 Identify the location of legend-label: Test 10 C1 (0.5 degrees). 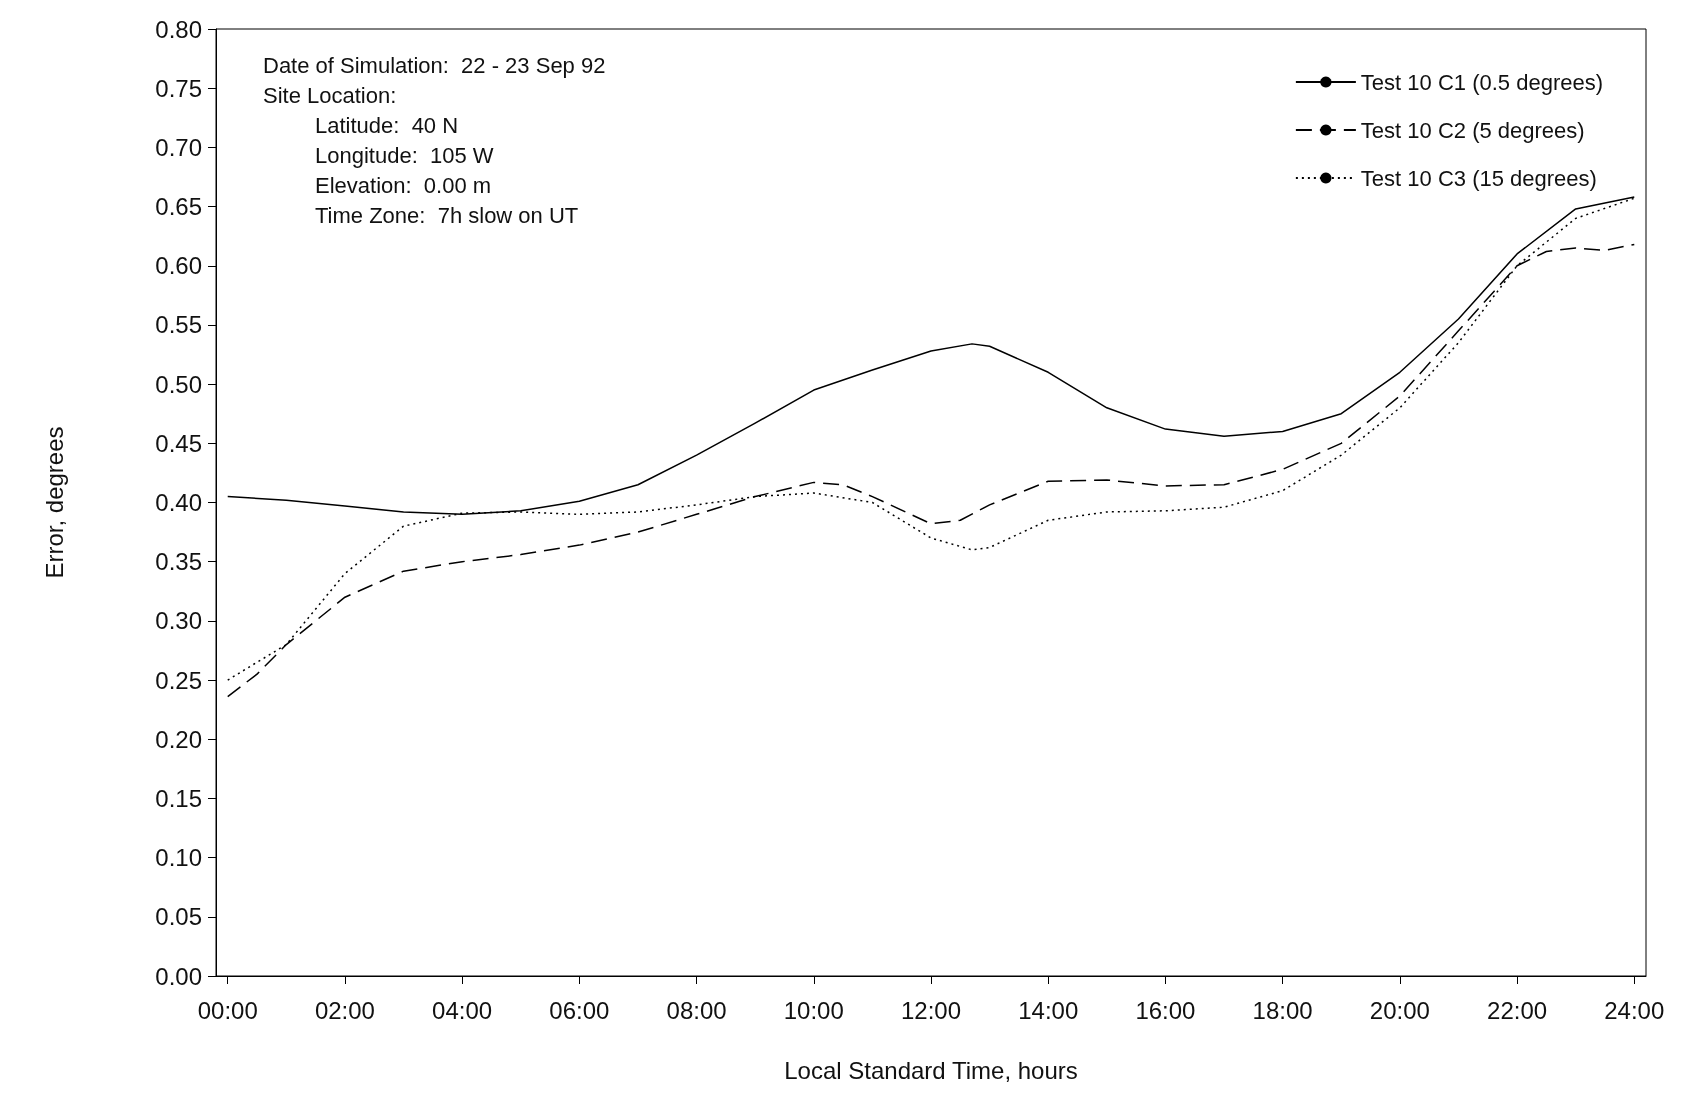
(1482, 82).